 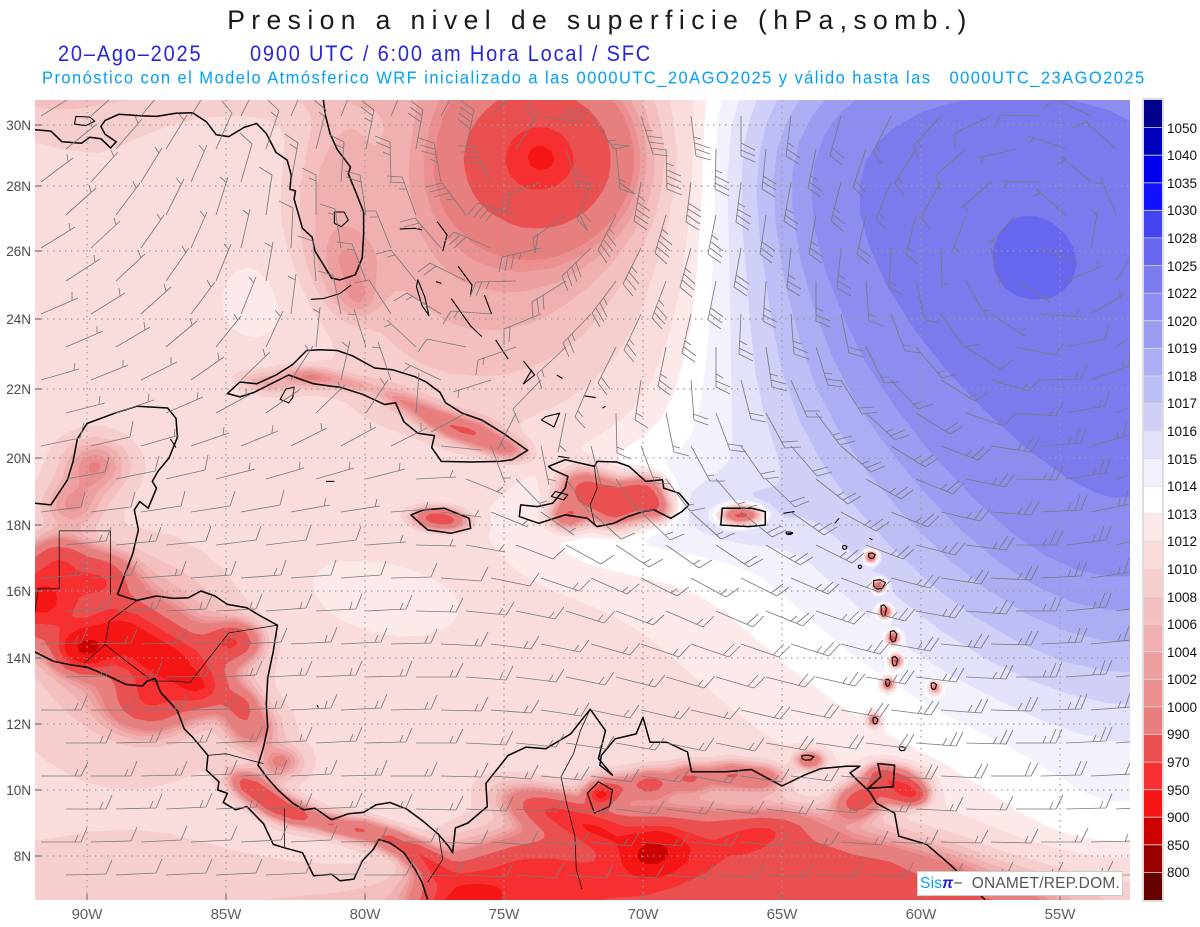 I want to click on svg-text: 28N, so click(x=18, y=186).